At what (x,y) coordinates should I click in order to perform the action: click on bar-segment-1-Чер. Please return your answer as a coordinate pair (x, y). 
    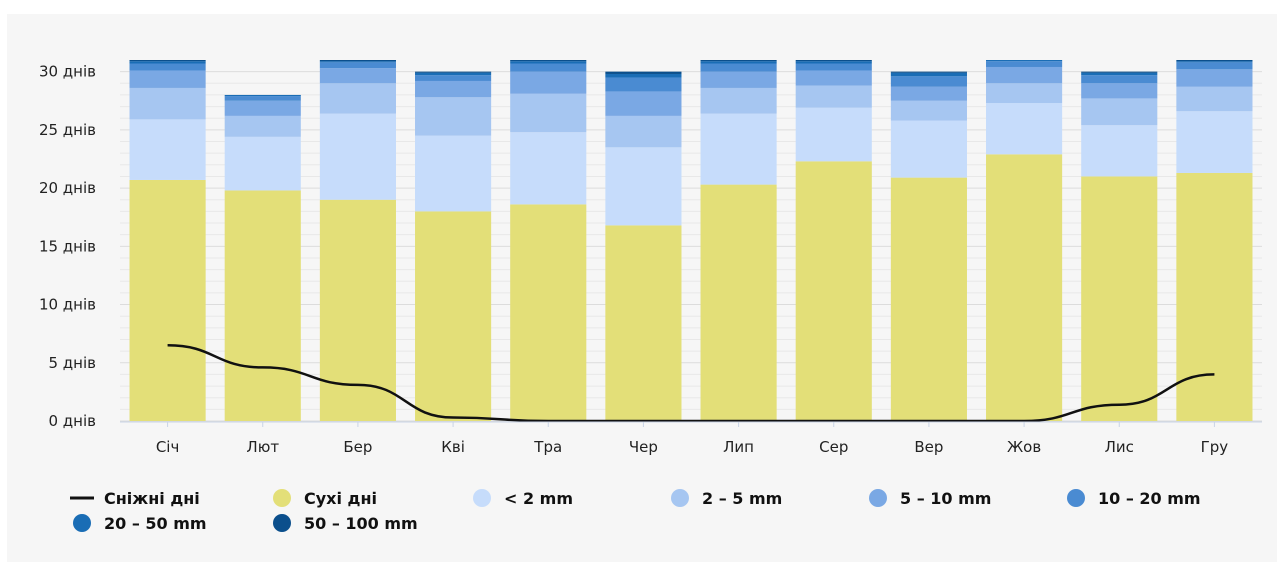
    Looking at the image, I should click on (643, 323).